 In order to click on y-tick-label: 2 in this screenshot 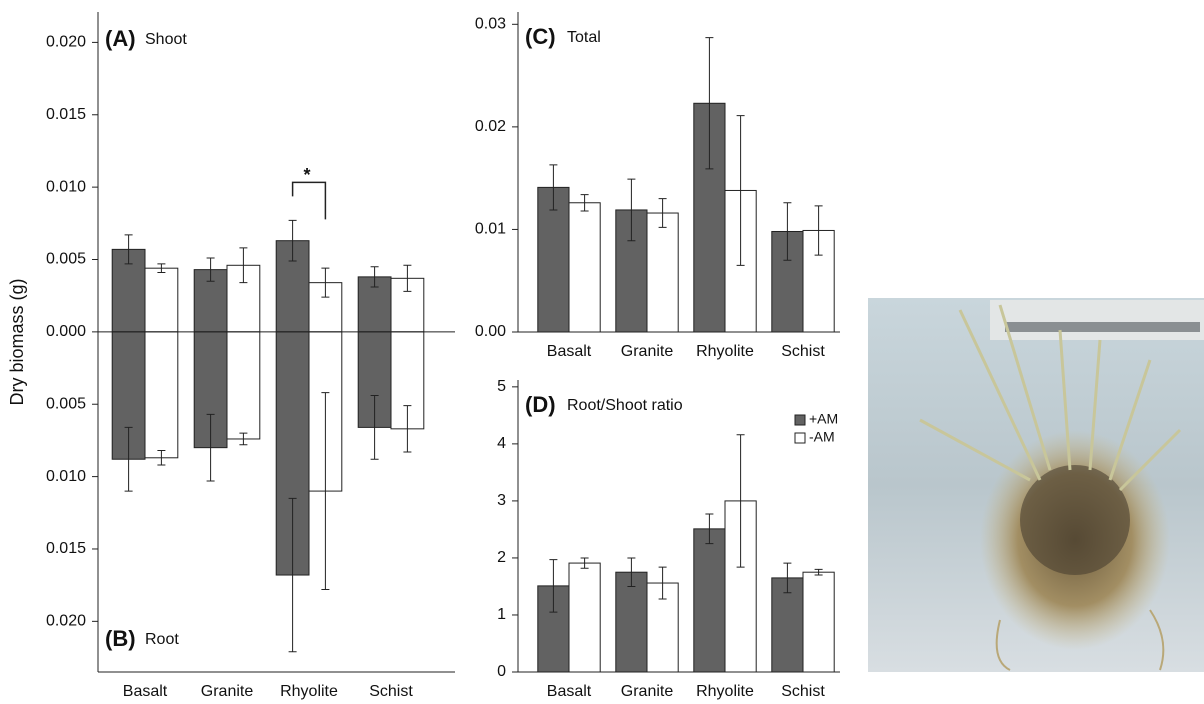, I will do `click(501, 557)`.